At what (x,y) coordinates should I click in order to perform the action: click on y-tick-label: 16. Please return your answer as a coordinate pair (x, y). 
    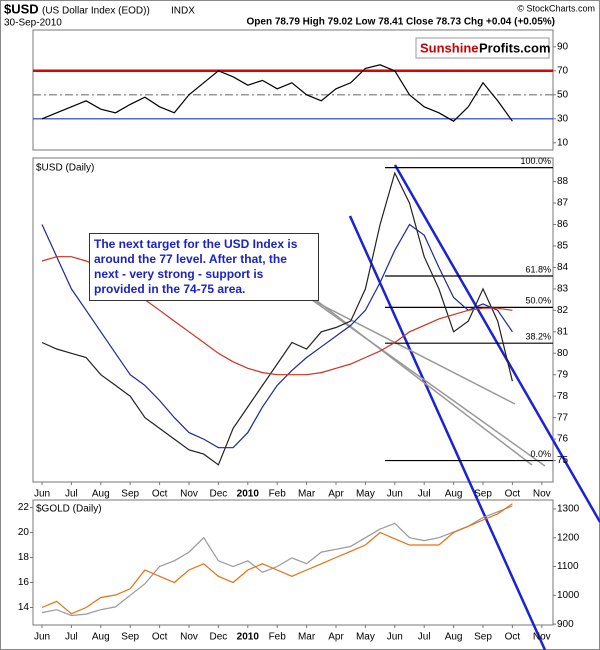
    Looking at the image, I should click on (24, 582).